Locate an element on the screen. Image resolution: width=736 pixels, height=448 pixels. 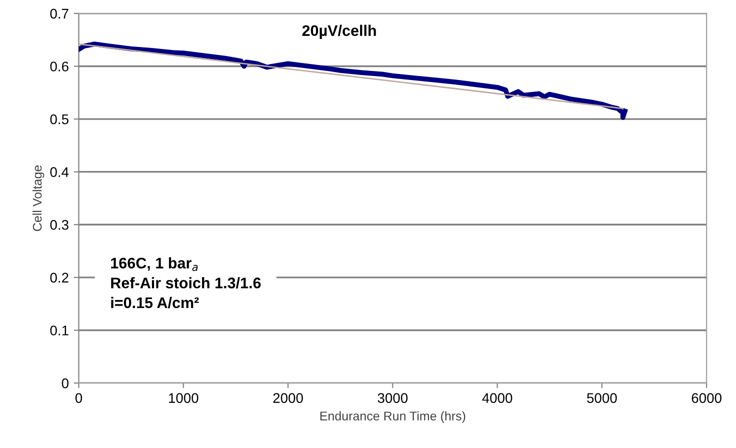
y-tick-label: 0.2 is located at coordinates (59, 277).